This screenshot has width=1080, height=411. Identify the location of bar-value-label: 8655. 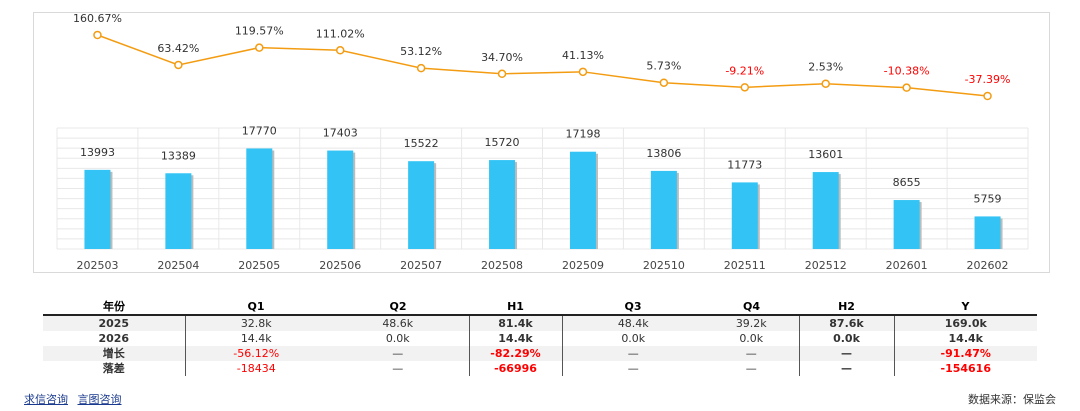
(907, 182).